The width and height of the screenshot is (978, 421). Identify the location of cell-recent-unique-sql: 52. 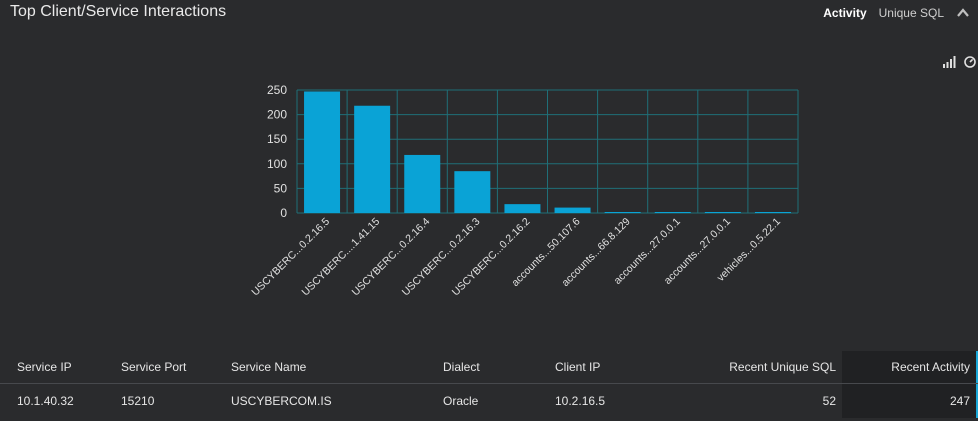
(829, 401).